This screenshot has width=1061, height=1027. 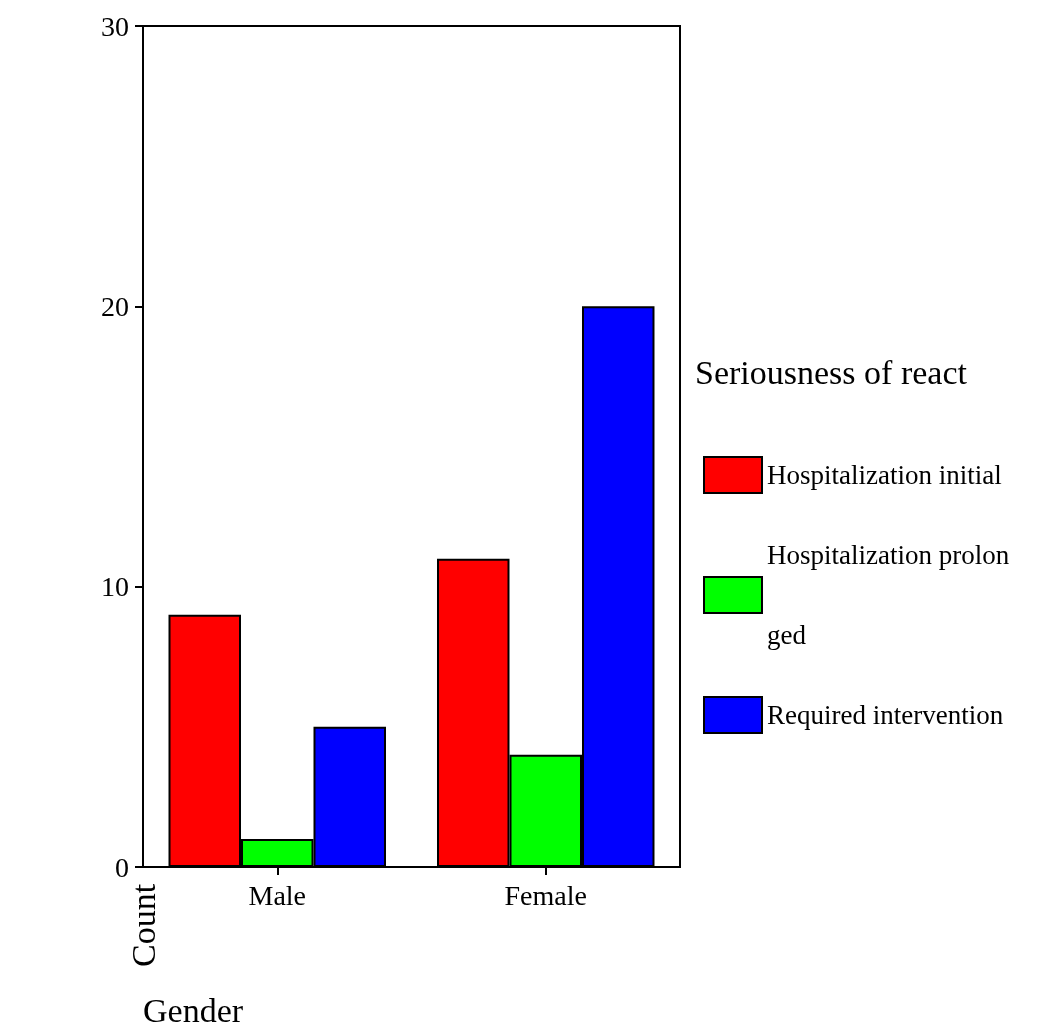 I want to click on legend-label: Hospitalization initial, so click(x=884, y=475).